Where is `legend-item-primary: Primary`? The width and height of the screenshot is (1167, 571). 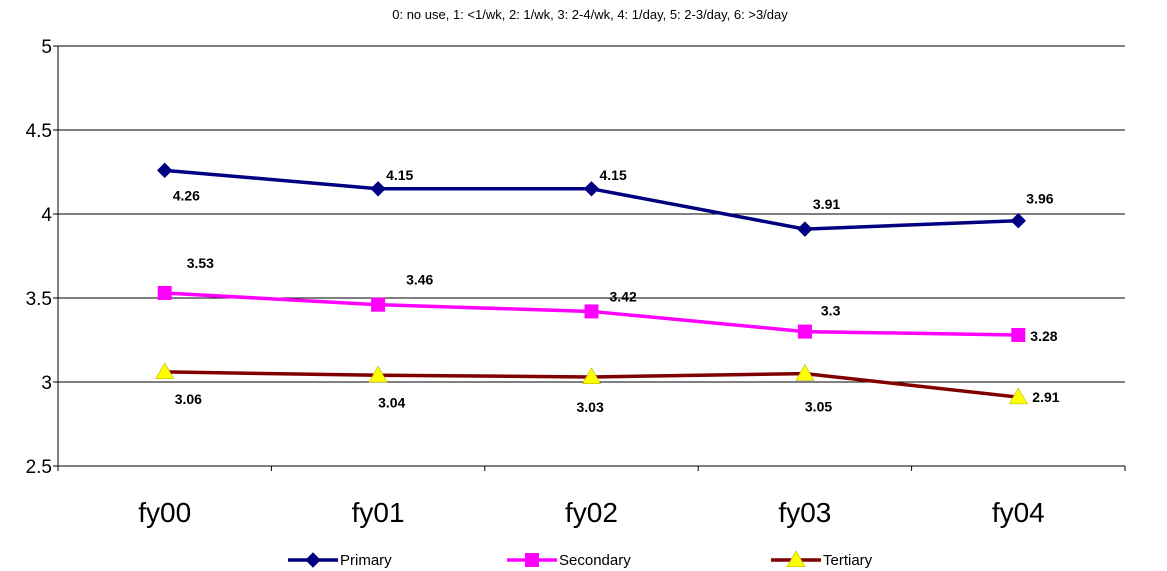 legend-item-primary: Primary is located at coordinates (340, 560).